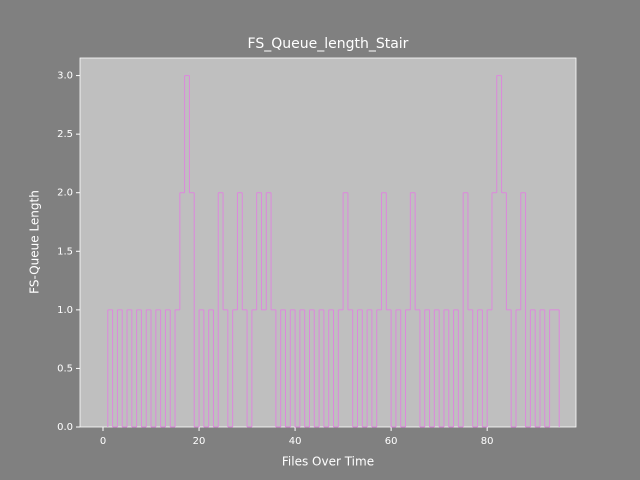  What do you see at coordinates (65, 134) in the screenshot?
I see `y-tick-label: 2.5` at bounding box center [65, 134].